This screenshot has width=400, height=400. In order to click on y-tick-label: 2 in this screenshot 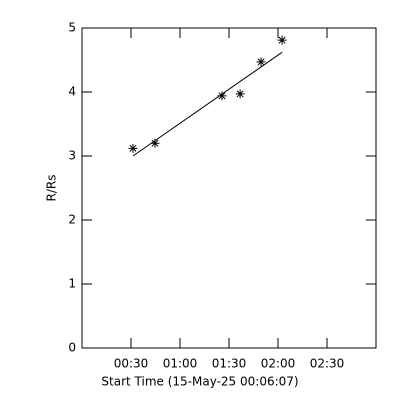, I will do `click(72, 220)`.